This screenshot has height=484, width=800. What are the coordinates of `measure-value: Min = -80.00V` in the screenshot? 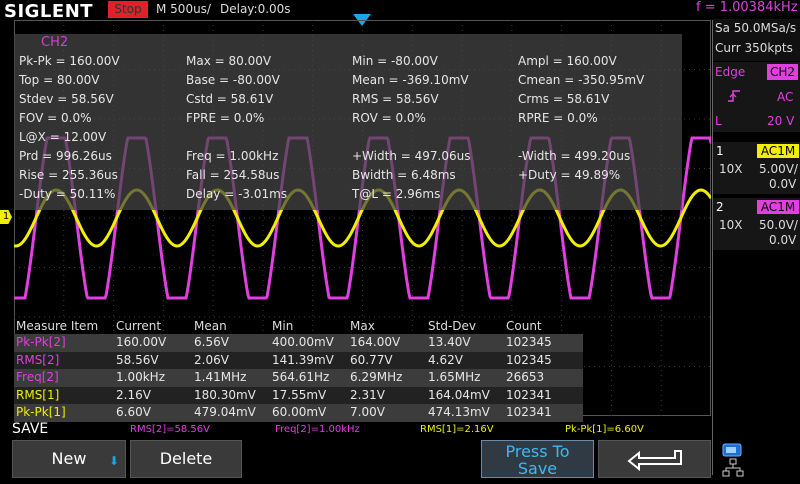 It's located at (395, 61).